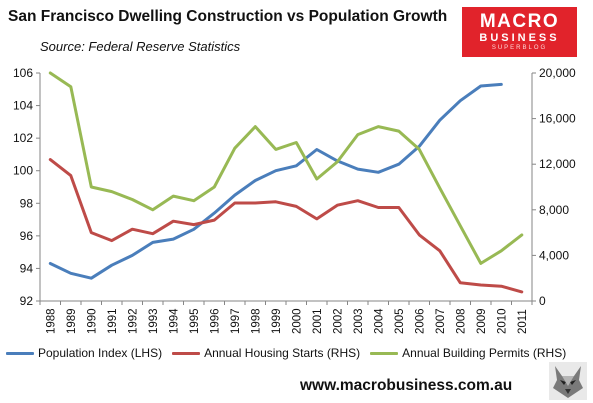 The image size is (593, 403). Describe the element at coordinates (140, 46) in the screenshot. I see `chart-source: Source: Federal Reserve Statistics` at that location.